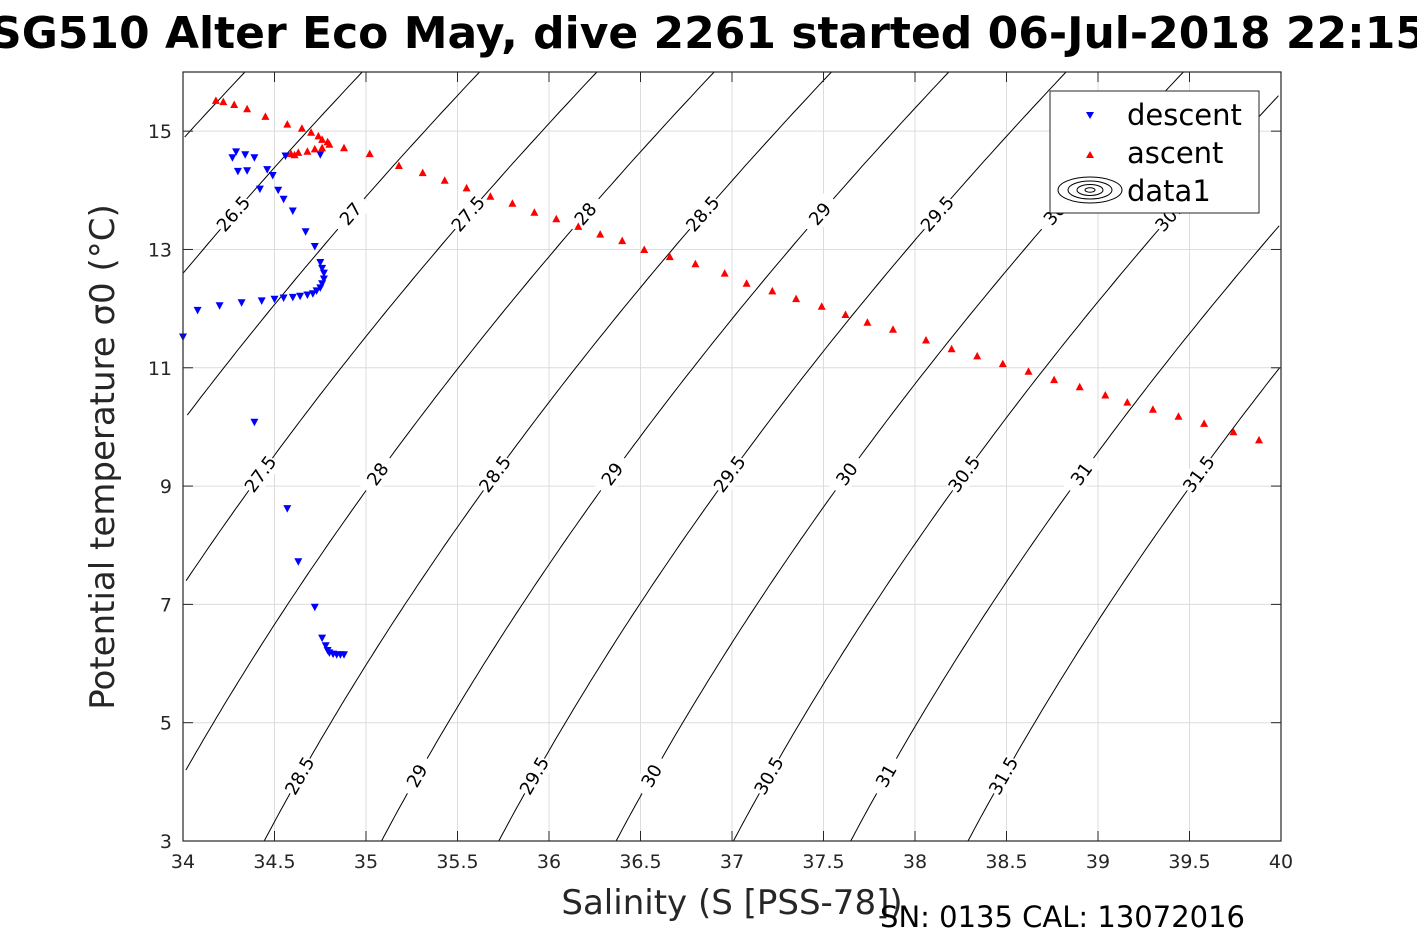 This screenshot has width=1417, height=945. I want to click on x-tick-label: 39, so click(1098, 862).